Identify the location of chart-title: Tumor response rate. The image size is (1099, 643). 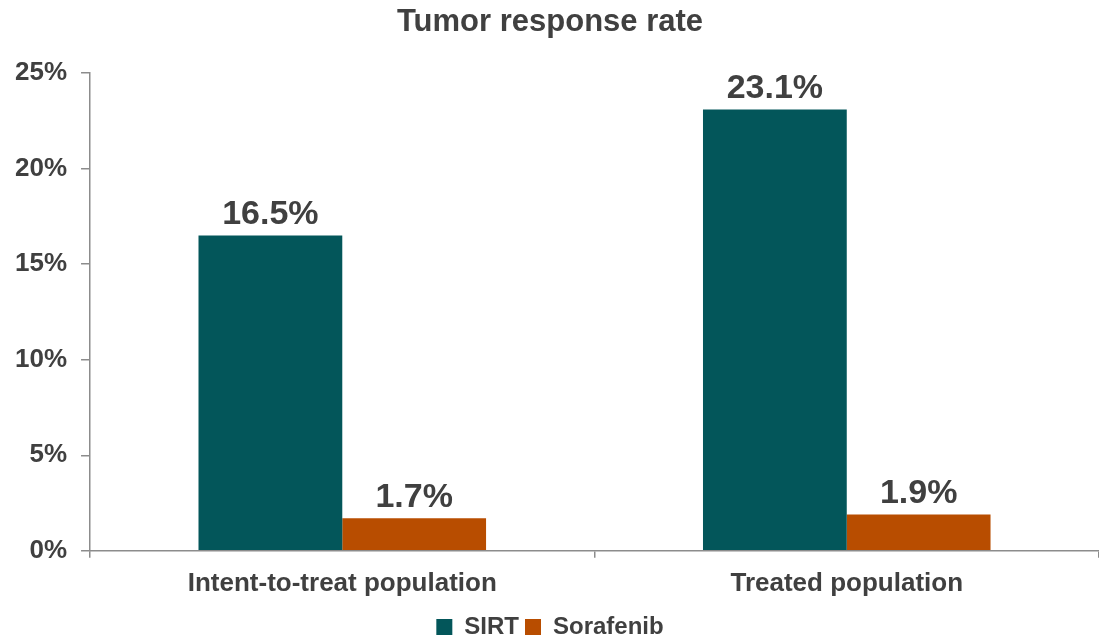
(550, 21).